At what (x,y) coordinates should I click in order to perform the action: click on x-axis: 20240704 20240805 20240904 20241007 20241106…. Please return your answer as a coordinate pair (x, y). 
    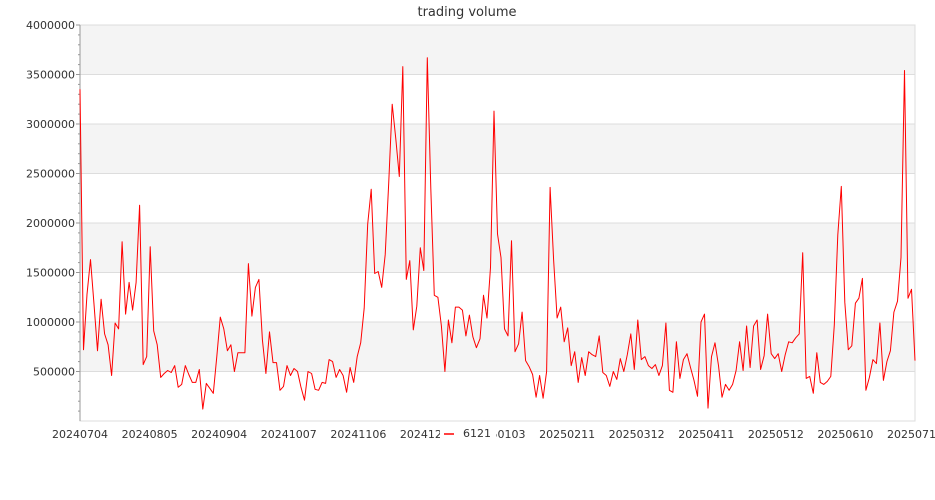
    Looking at the image, I should click on (493, 434).